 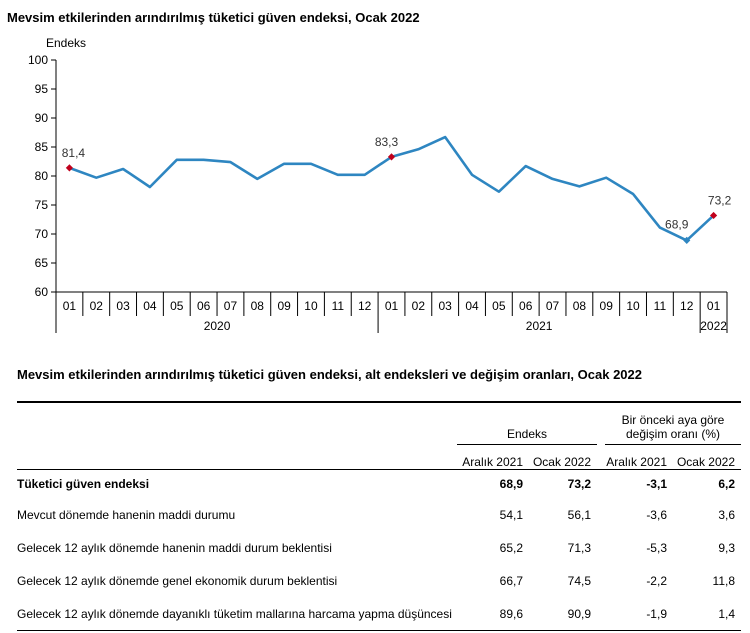 I want to click on data-label: 83,3, so click(x=387, y=142).